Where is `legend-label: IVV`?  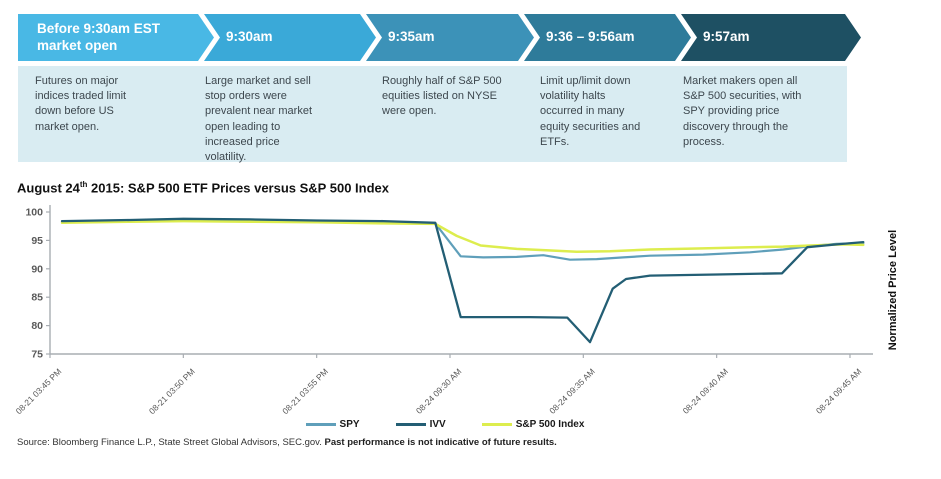 legend-label: IVV is located at coordinates (437, 424).